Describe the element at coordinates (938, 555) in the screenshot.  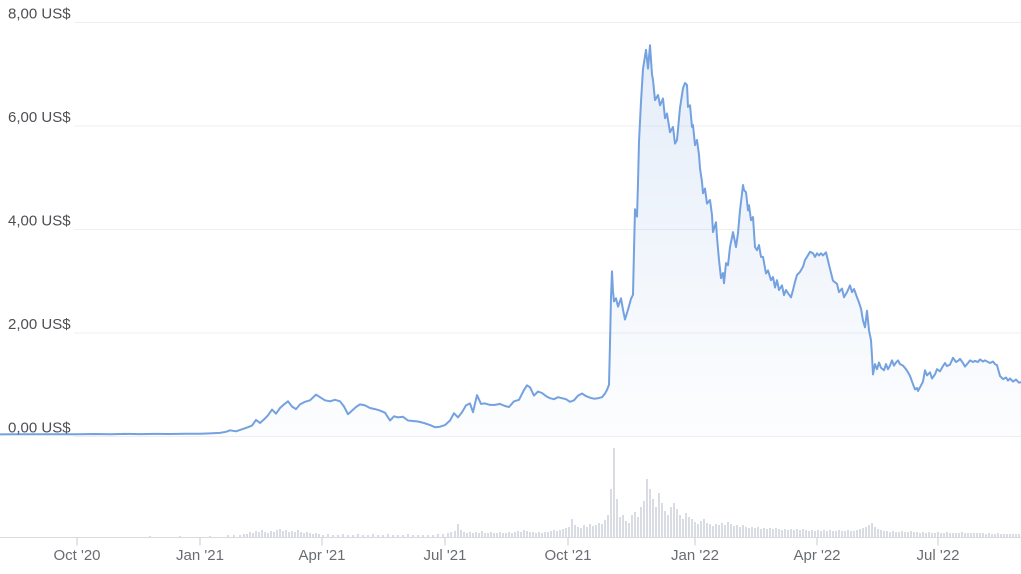
I see `x-axis-label: Jul '22` at that location.